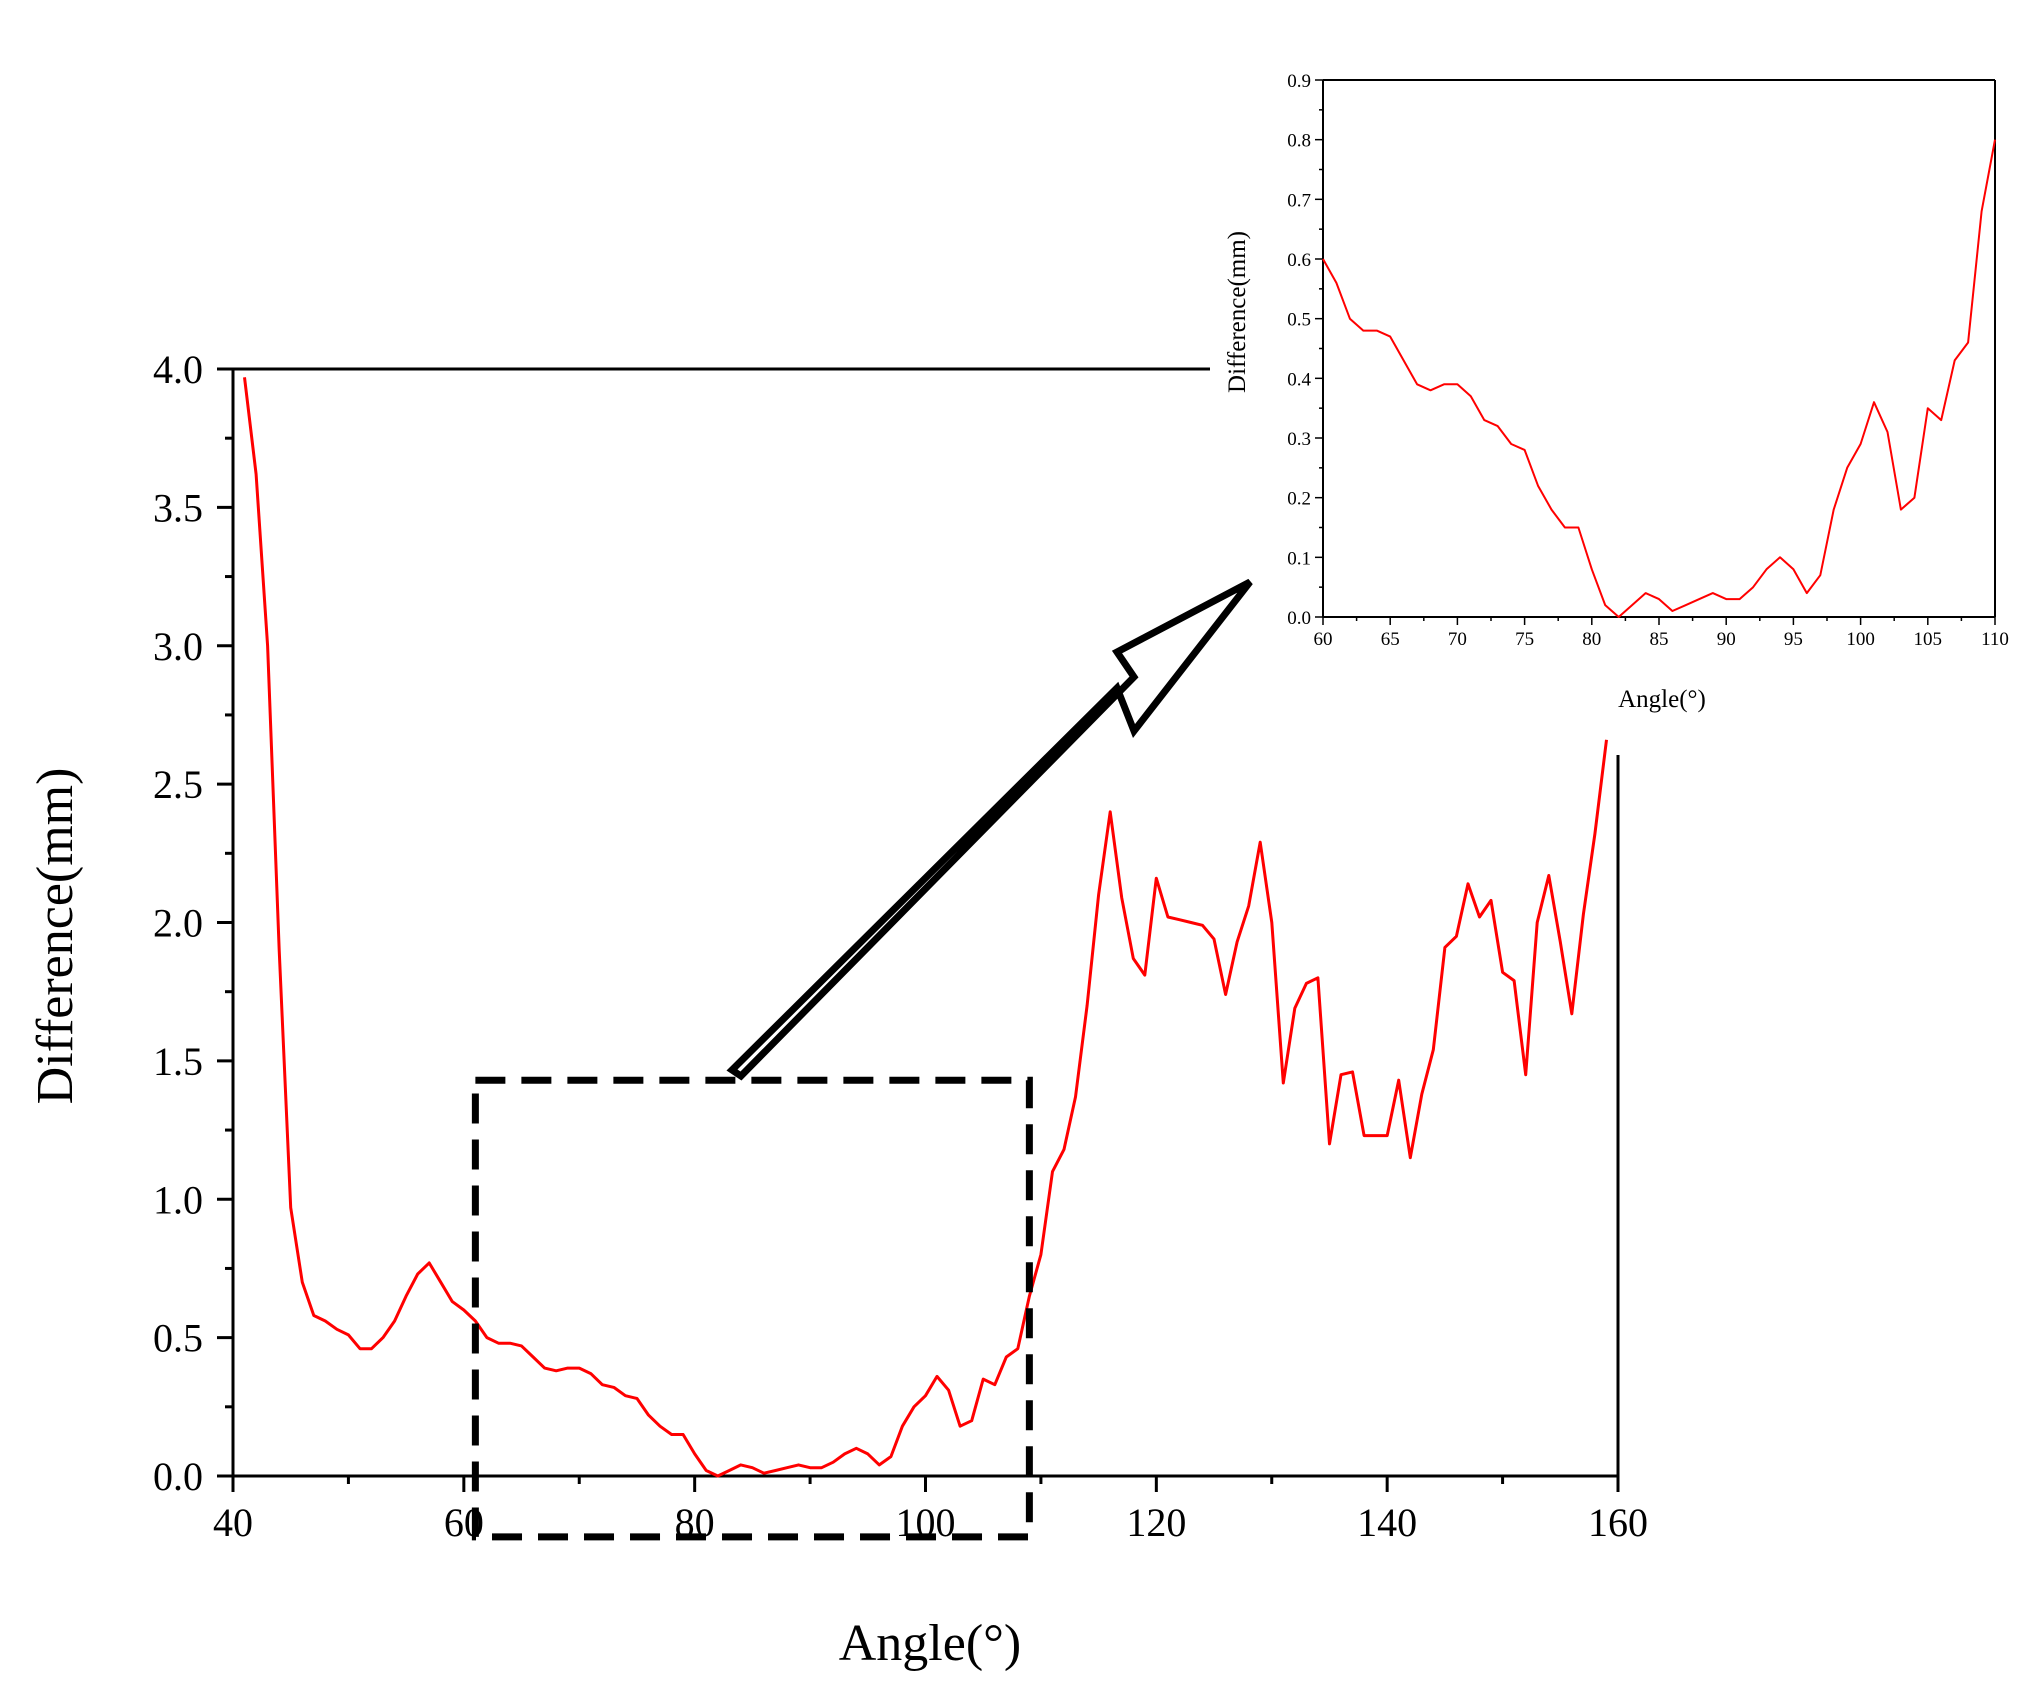  What do you see at coordinates (1995, 639) in the screenshot?
I see `inset-x-tick-label: 110` at bounding box center [1995, 639].